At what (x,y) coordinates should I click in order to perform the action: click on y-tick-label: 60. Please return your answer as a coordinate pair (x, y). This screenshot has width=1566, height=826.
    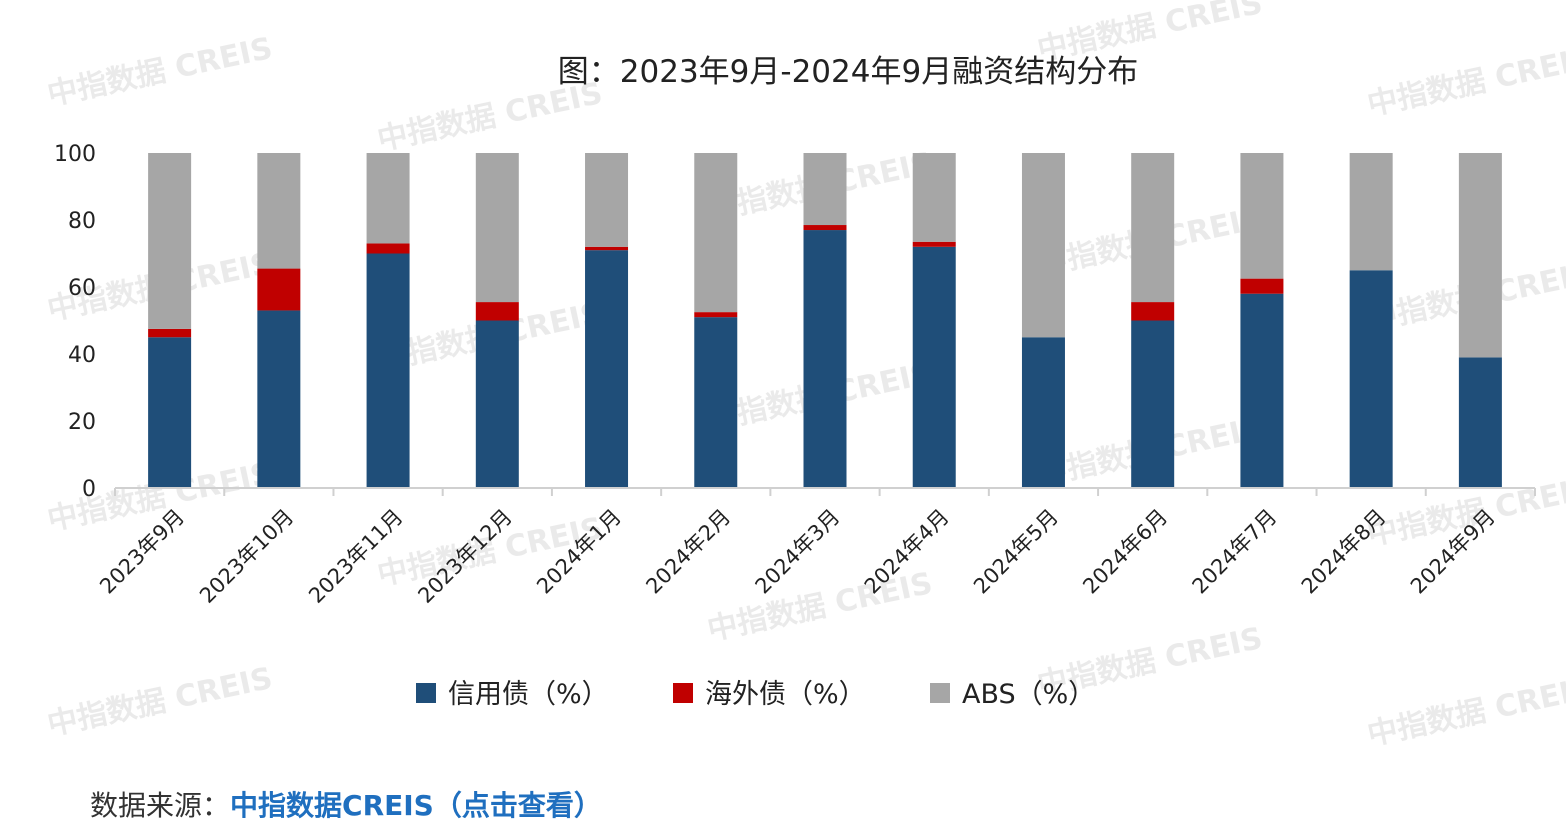
    Looking at the image, I should click on (82, 288).